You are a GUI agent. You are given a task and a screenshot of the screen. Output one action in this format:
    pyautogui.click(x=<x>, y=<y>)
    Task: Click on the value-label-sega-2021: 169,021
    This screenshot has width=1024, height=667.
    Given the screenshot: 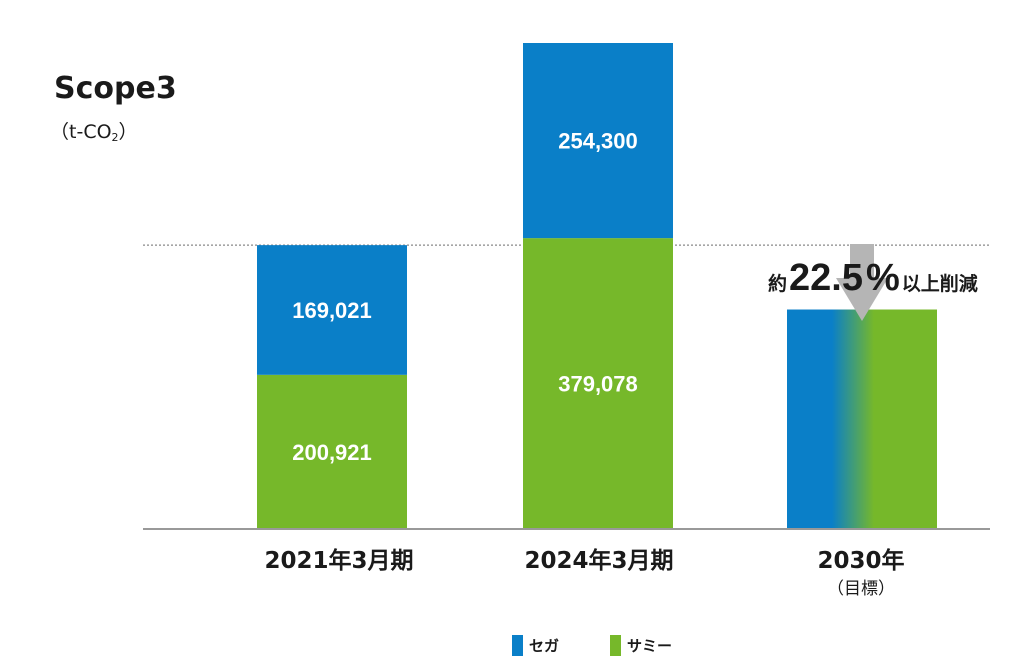 What is the action you would take?
    pyautogui.click(x=332, y=310)
    